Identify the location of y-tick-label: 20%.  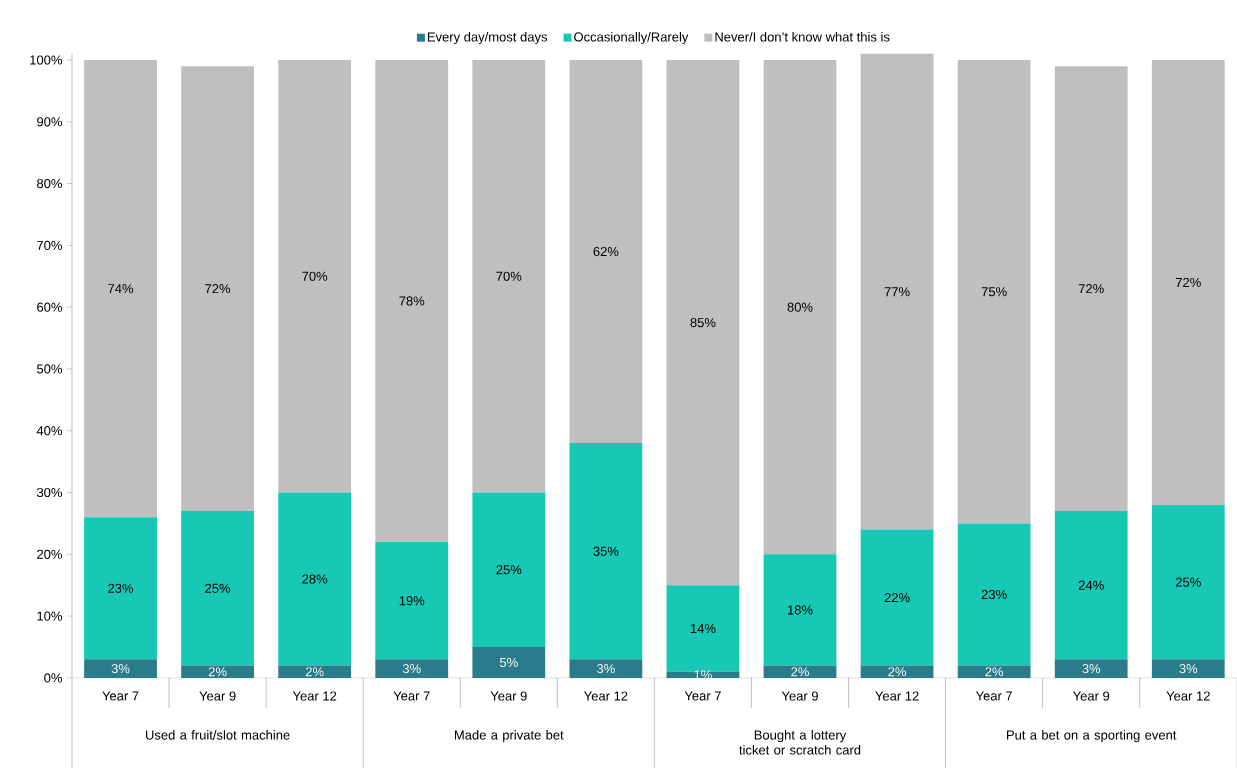
(49, 554).